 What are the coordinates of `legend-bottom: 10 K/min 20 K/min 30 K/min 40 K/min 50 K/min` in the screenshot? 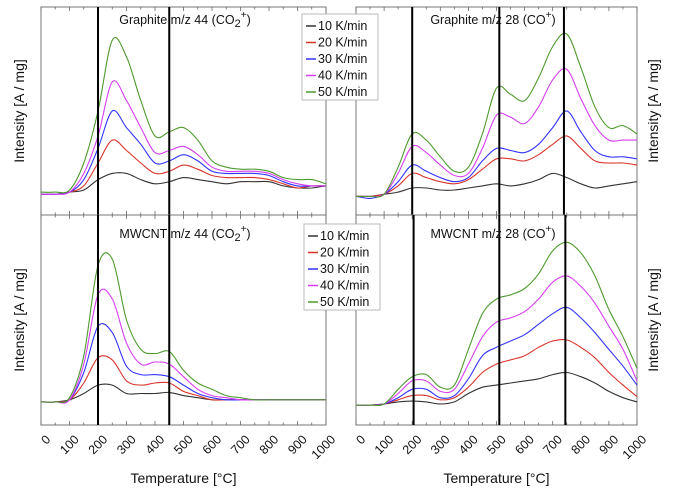 It's located at (342, 267).